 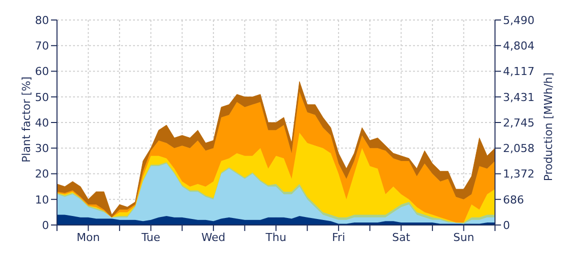 I want to click on x-tick-label: Wed, so click(x=213, y=237).